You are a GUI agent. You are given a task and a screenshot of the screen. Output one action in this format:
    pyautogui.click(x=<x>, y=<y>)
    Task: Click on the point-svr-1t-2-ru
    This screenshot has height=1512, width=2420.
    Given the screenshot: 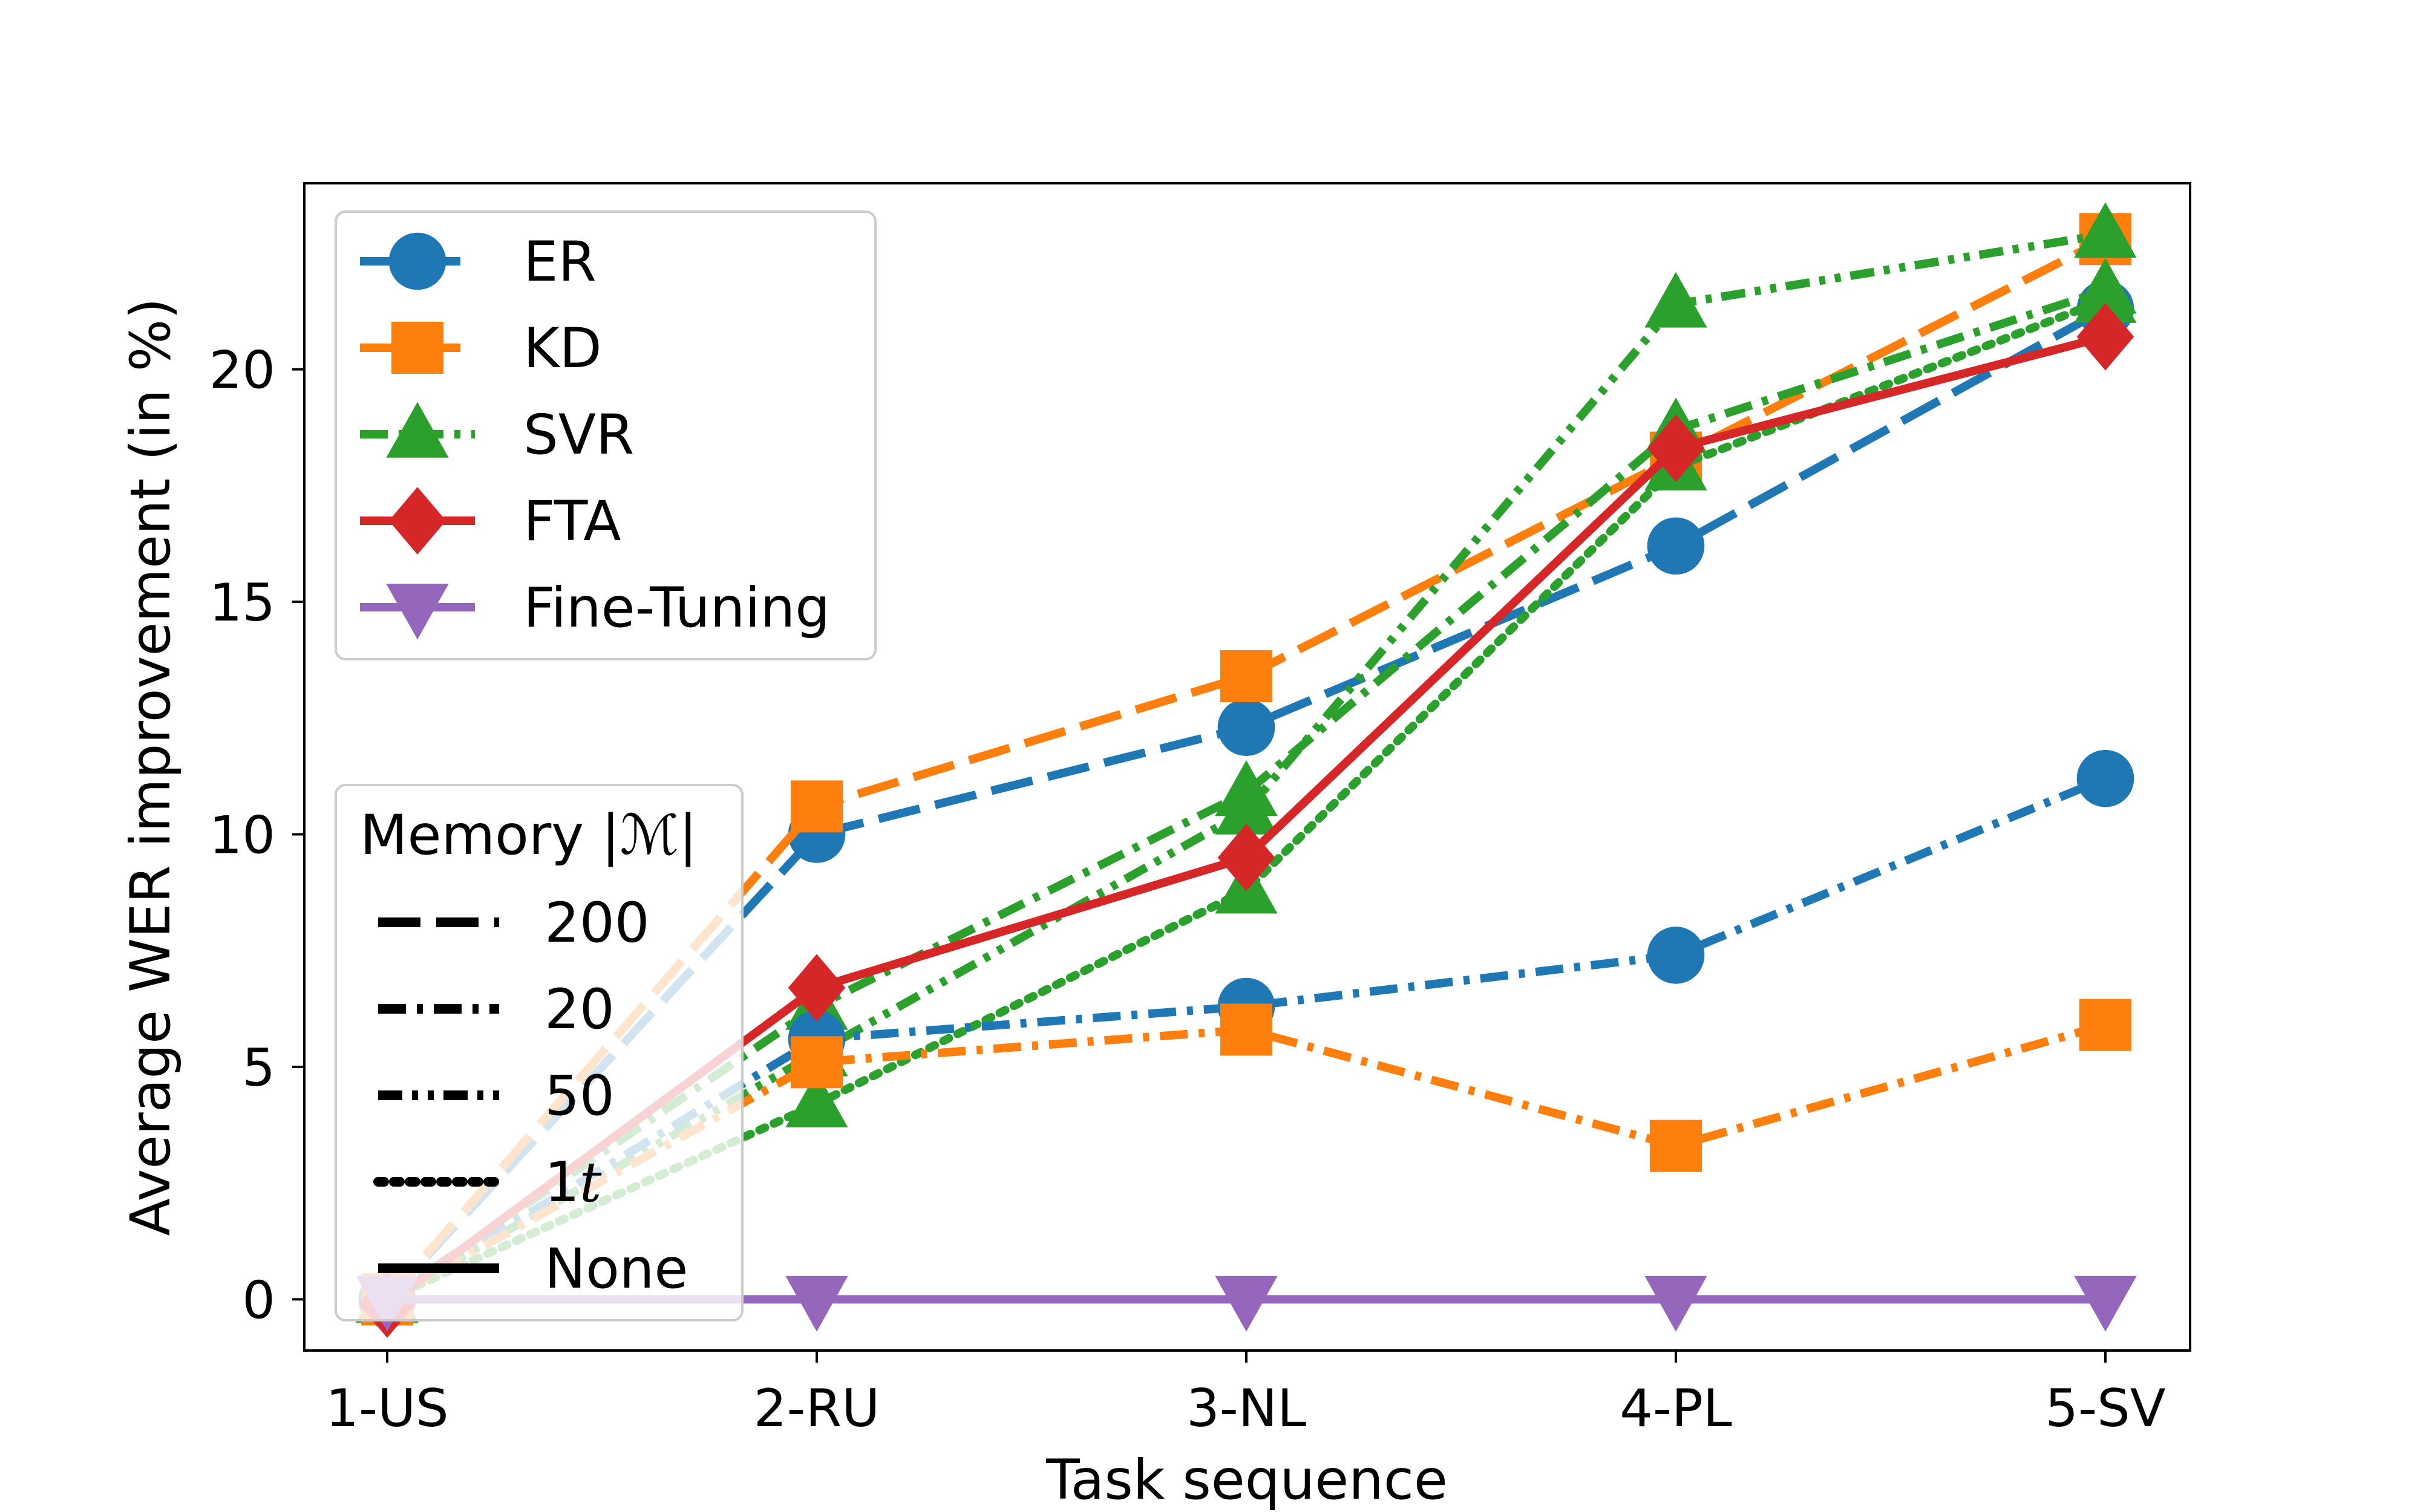 What is the action you would take?
    pyautogui.click(x=816, y=1100)
    